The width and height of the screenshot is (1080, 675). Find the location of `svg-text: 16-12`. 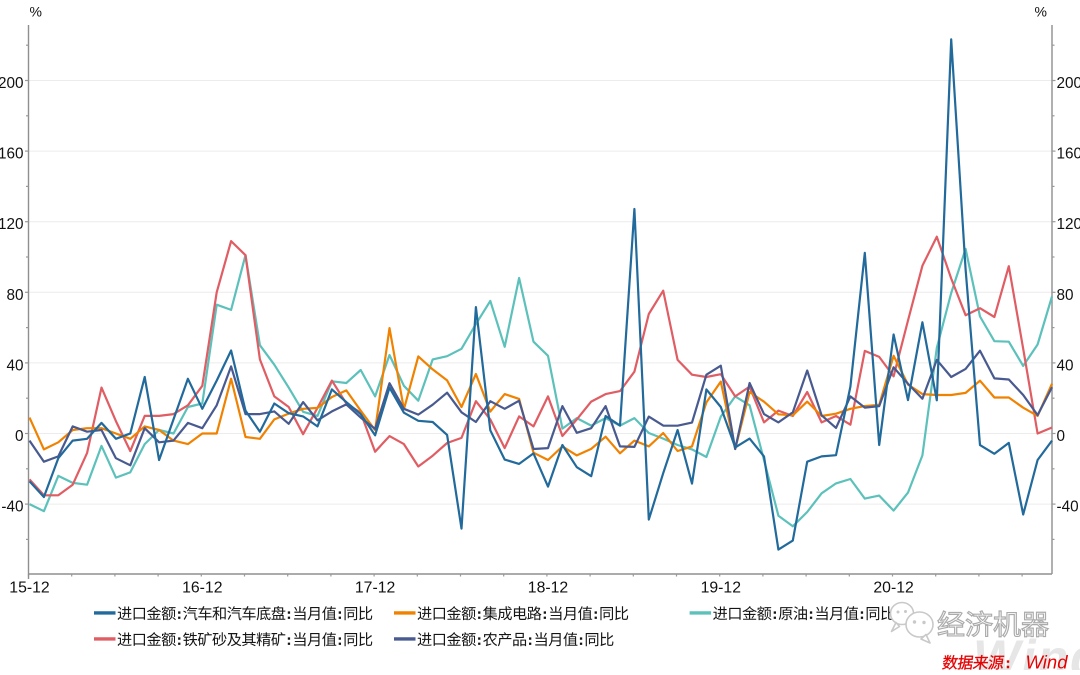

svg-text: 16-12 is located at coordinates (202, 588).